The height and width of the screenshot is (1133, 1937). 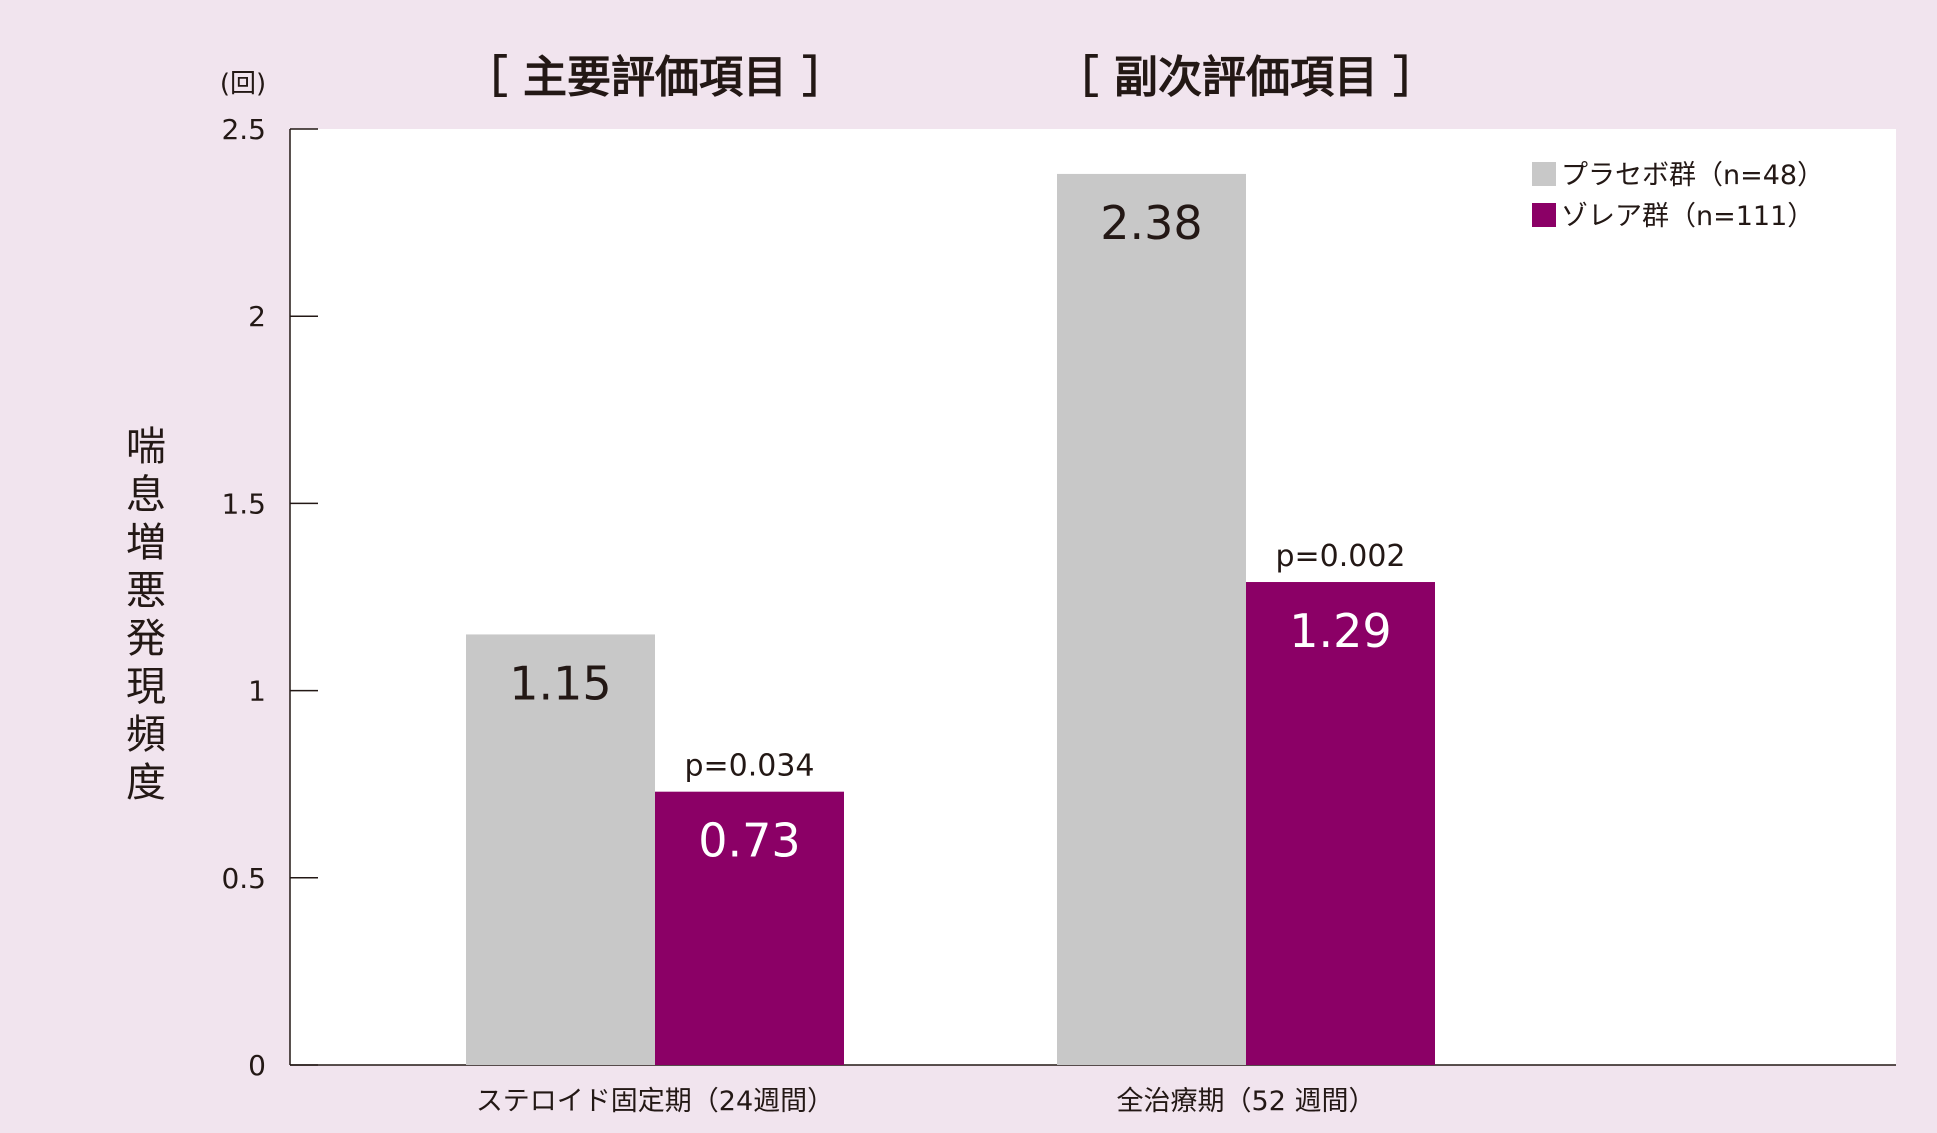 What do you see at coordinates (257, 691) in the screenshot?
I see `y-tick-label: 1` at bounding box center [257, 691].